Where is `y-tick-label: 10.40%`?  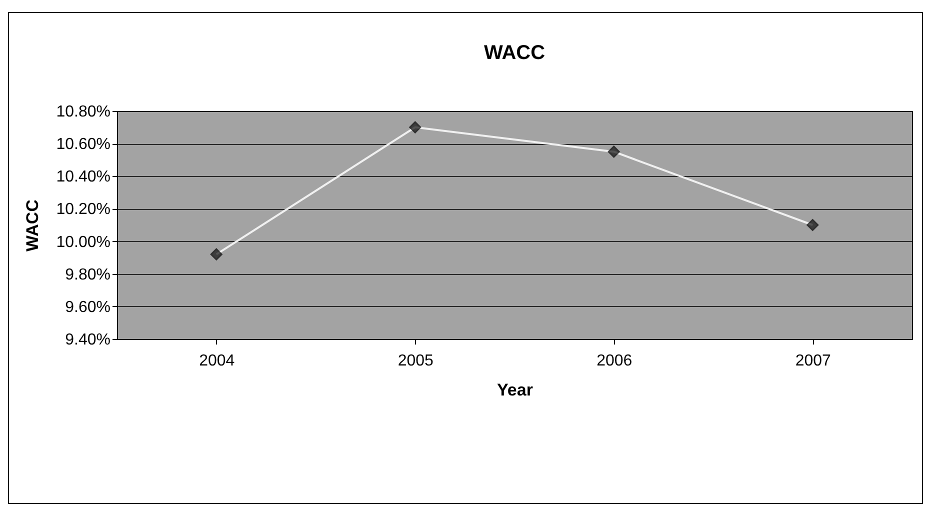
y-tick-label: 10.40% is located at coordinates (83, 177).